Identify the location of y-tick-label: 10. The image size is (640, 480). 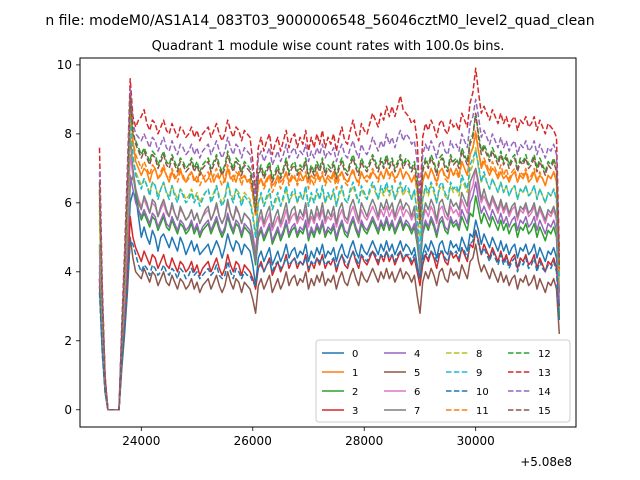
(64, 65).